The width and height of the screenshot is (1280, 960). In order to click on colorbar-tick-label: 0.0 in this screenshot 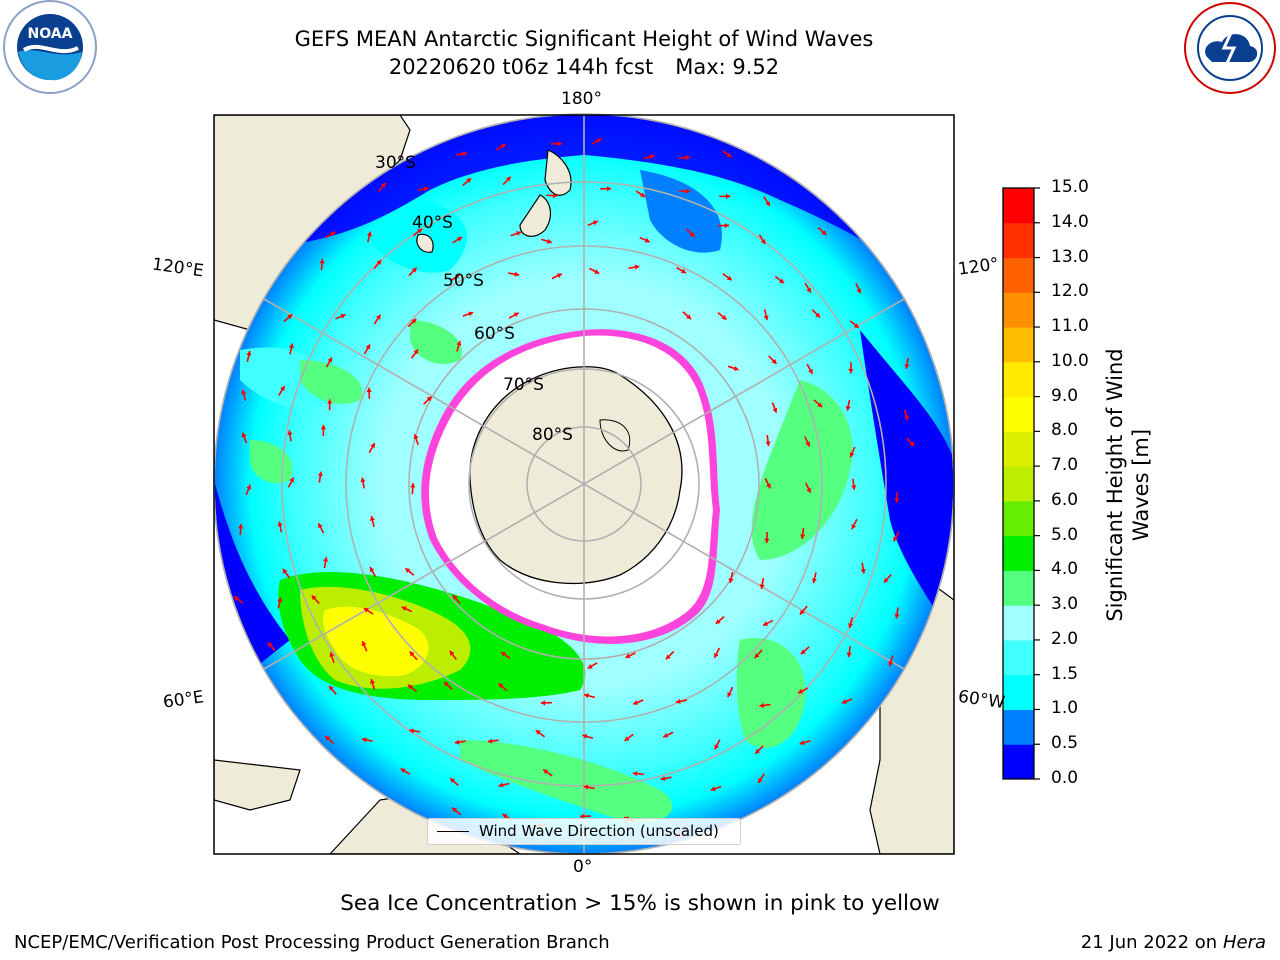, I will do `click(1065, 778)`.